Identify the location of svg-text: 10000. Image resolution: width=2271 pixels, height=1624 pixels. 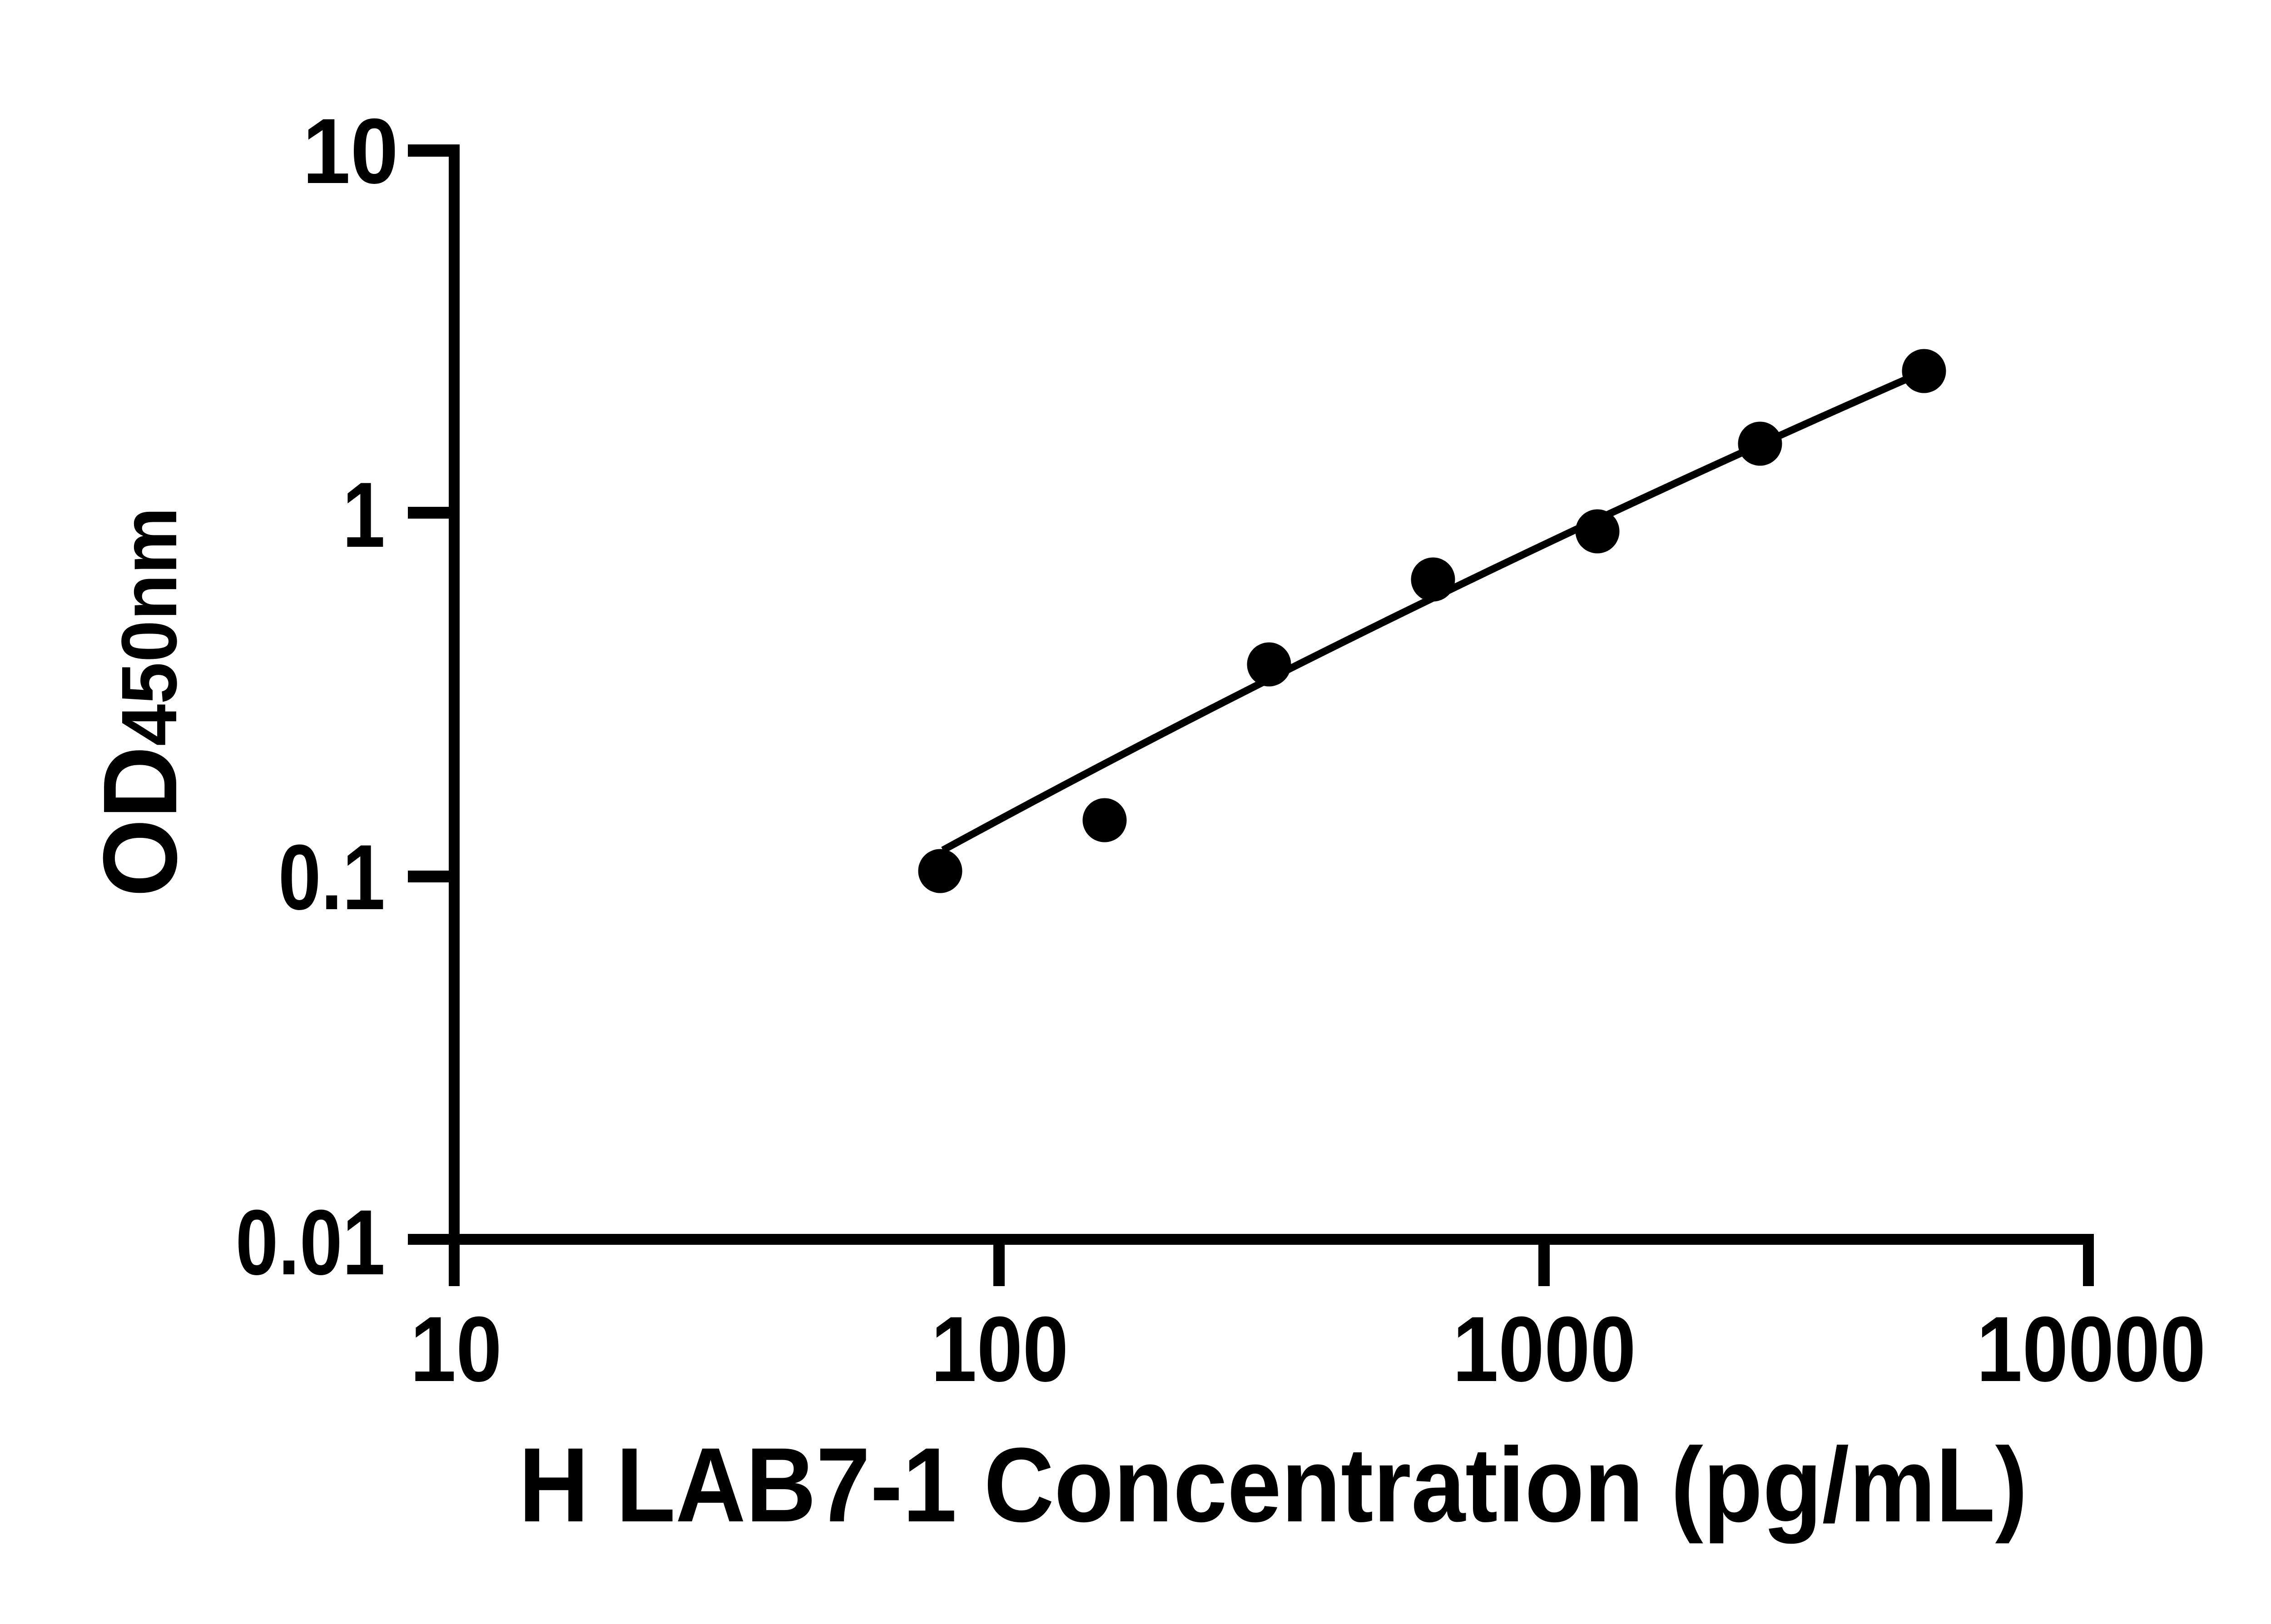
(2091, 1349).